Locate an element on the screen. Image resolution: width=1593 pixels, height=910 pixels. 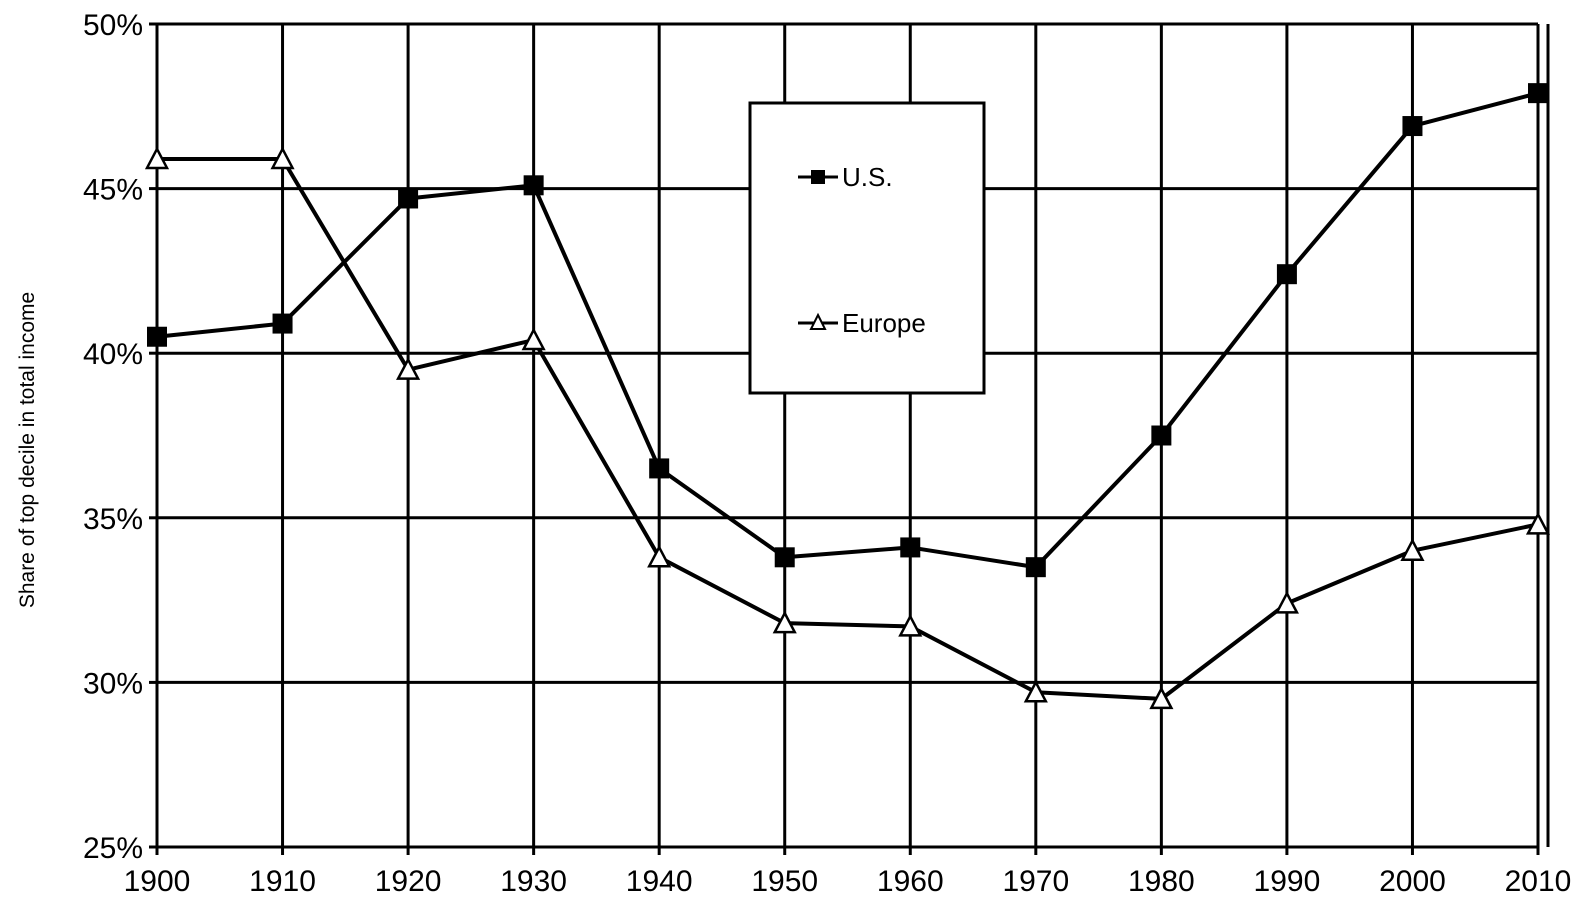
x-tick-label: 2010 is located at coordinates (1538, 881).